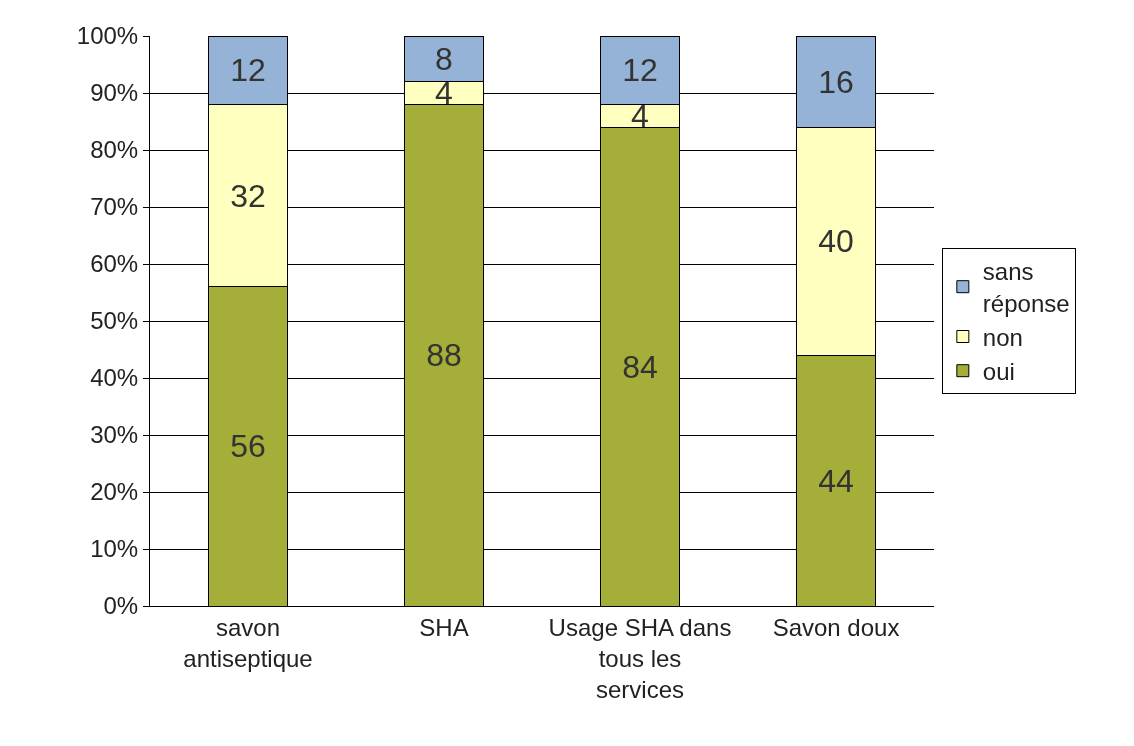  What do you see at coordinates (114, 321) in the screenshot?
I see `y-tick-label: 50%` at bounding box center [114, 321].